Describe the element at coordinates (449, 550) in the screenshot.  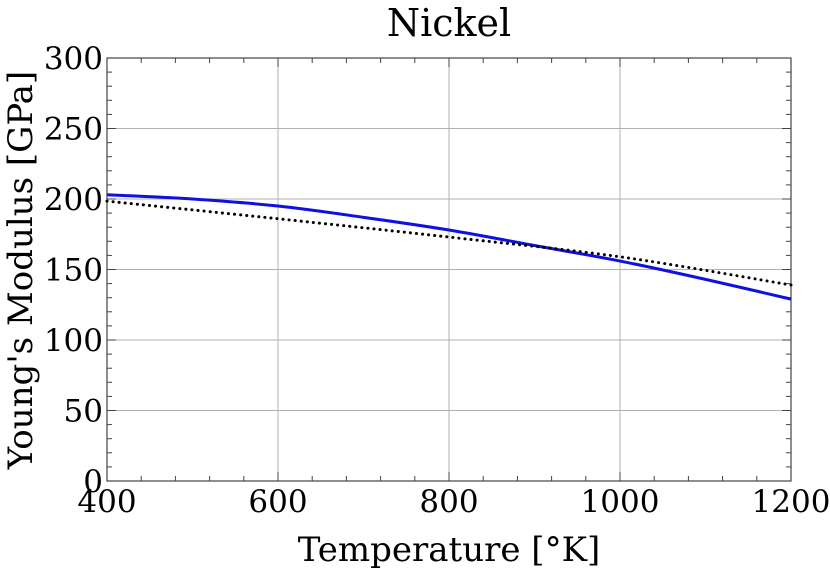
I see `x-axis-label: Temperature [°K]` at that location.